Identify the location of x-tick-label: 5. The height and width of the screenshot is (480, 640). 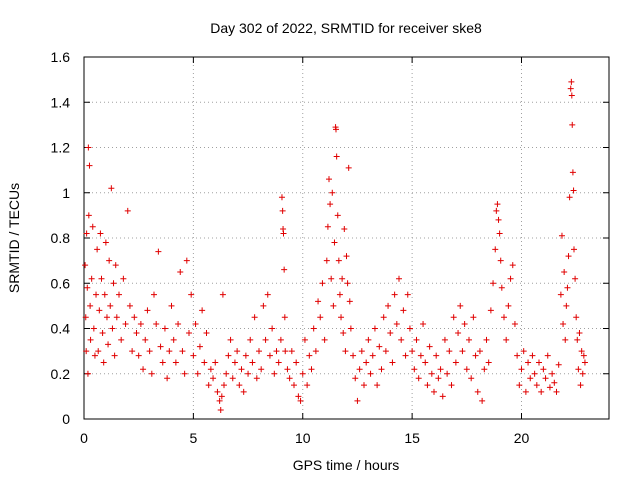
(193, 438).